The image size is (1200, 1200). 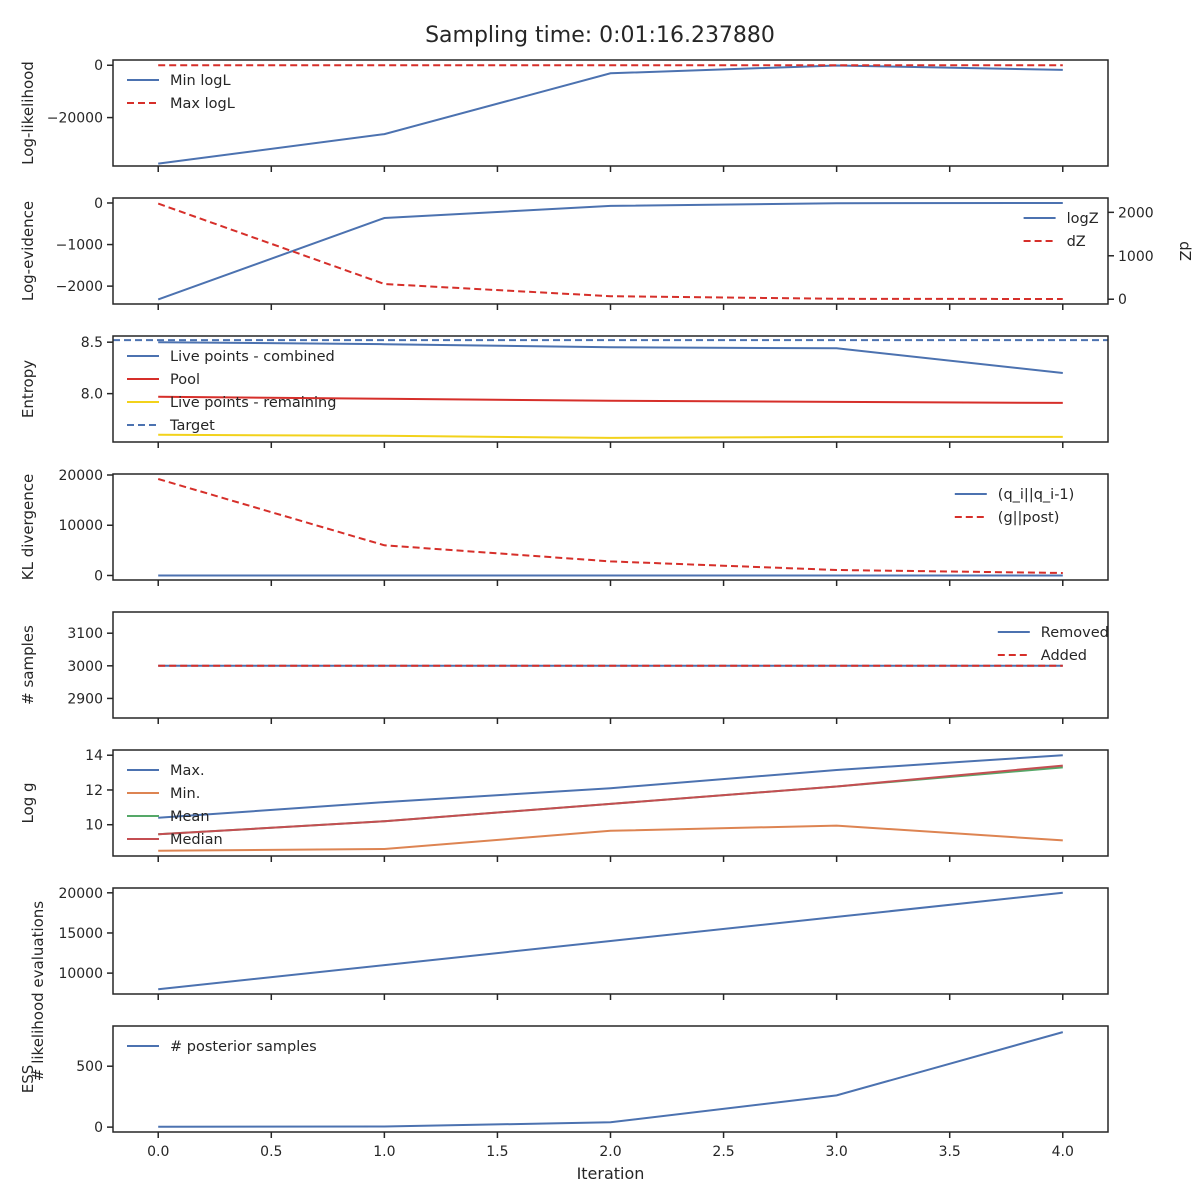 I want to click on y-tick-label: 8.5, so click(x=92, y=343).